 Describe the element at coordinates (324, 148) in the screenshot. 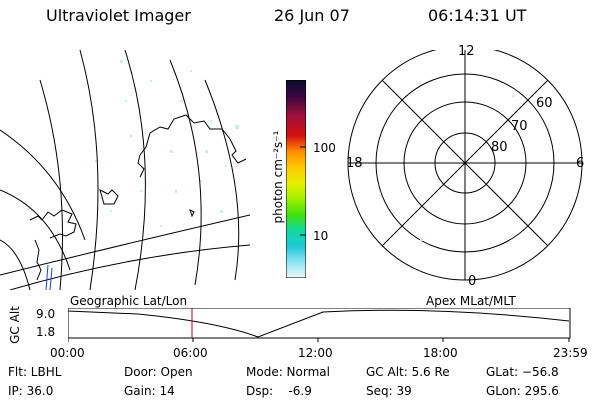

I see `colorbar-tick-100: 100` at that location.